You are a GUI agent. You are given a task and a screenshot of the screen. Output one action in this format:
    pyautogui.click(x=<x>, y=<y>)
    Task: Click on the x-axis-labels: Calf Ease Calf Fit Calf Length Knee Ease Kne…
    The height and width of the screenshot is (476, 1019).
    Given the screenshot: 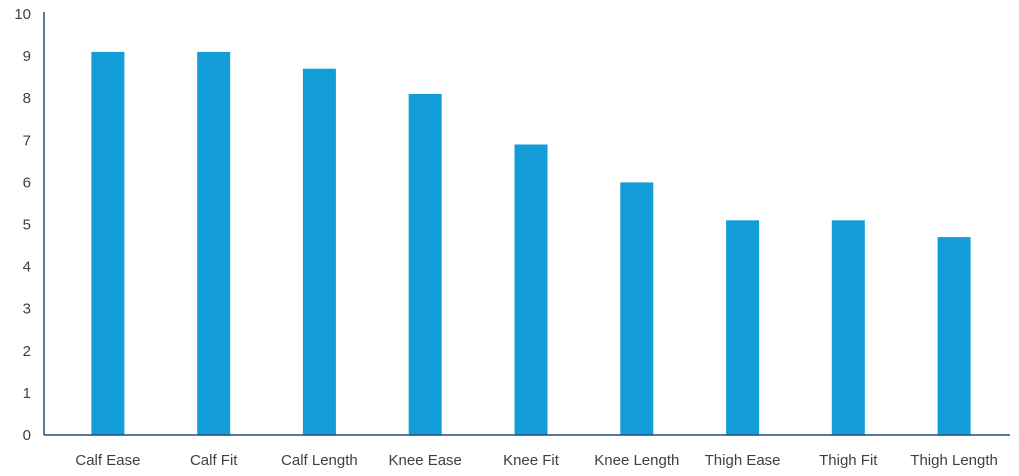 What is the action you would take?
    pyautogui.click(x=536, y=460)
    